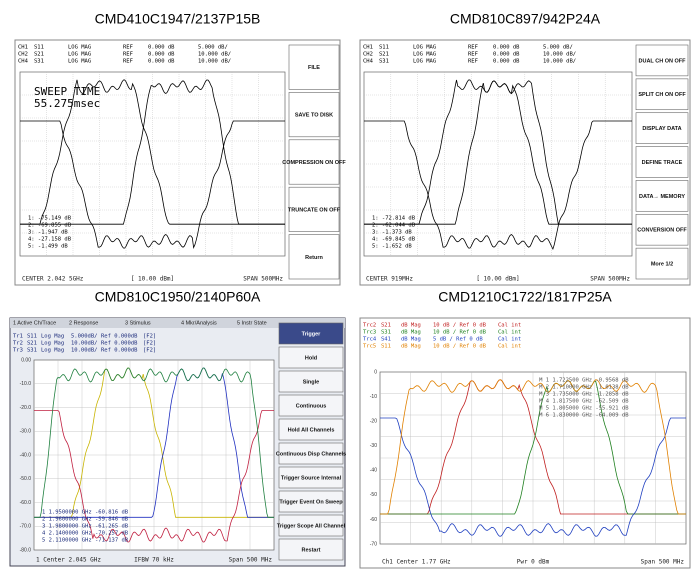  I want to click on header-text: 10.00dB/, so click(84, 344).